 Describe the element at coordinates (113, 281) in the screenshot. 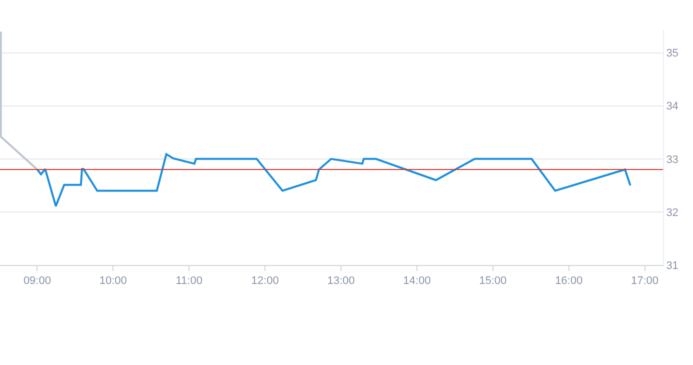

I see `x-tick-label: 10:00` at that location.